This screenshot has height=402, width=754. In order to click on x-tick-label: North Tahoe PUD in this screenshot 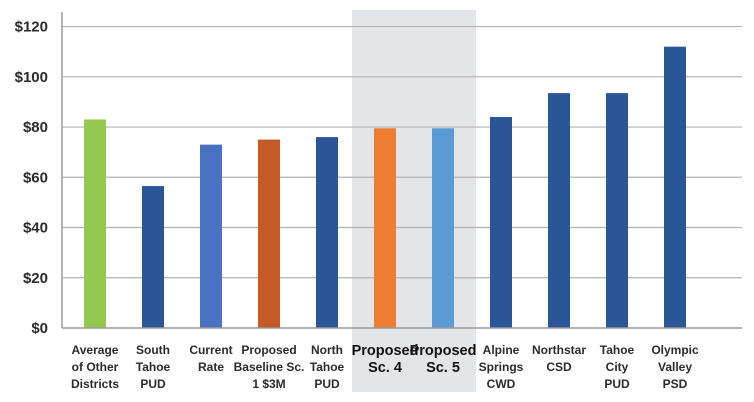, I will do `click(327, 367)`.